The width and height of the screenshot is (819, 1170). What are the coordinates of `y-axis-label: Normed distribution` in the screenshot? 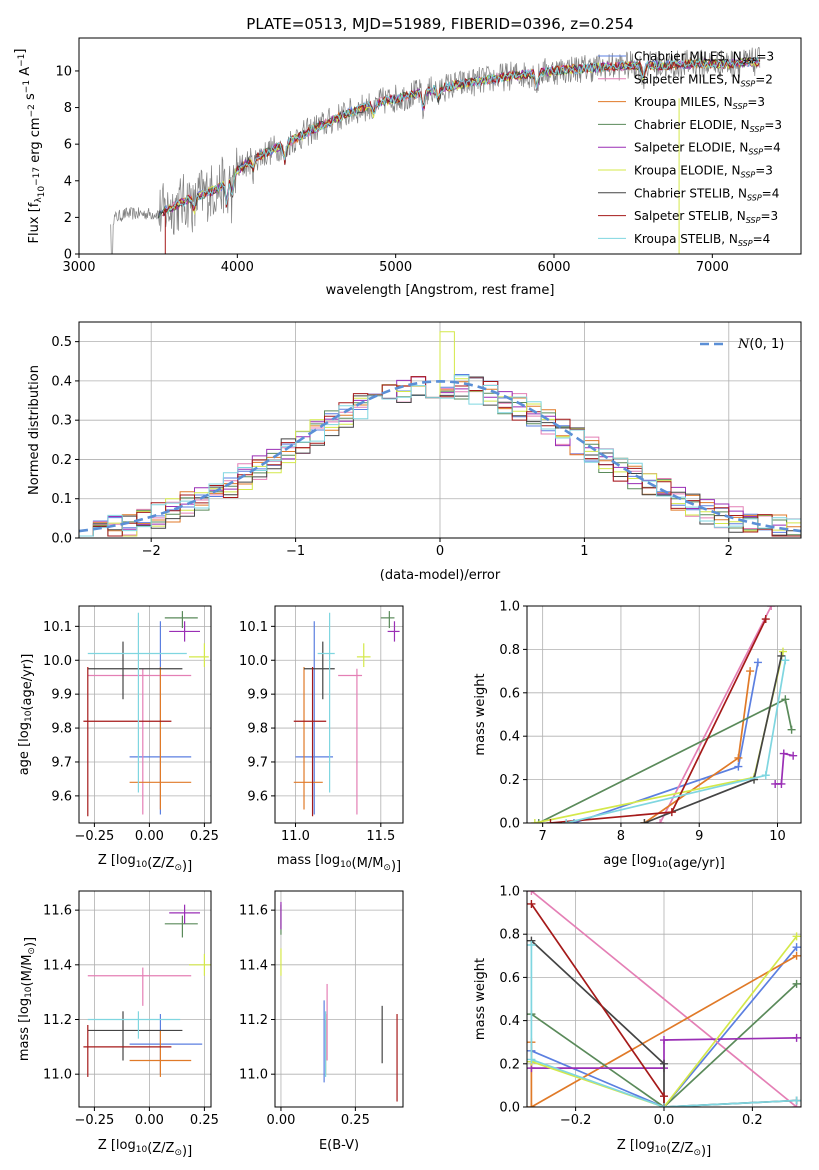 It's located at (34, 430).